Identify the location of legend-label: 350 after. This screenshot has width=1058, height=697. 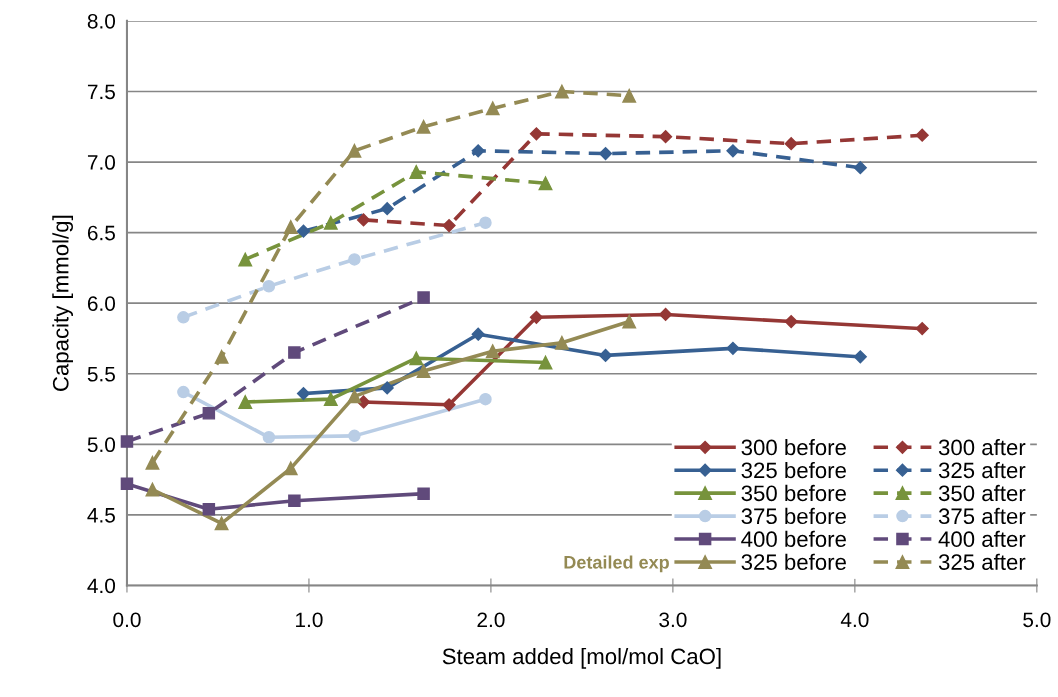
(982, 493).